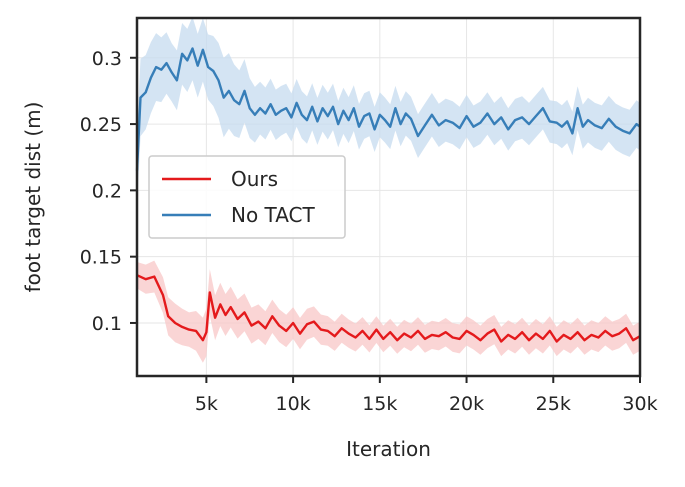 The image size is (685, 487). What do you see at coordinates (388, 449) in the screenshot?
I see `x-axis-label: Iteration` at bounding box center [388, 449].